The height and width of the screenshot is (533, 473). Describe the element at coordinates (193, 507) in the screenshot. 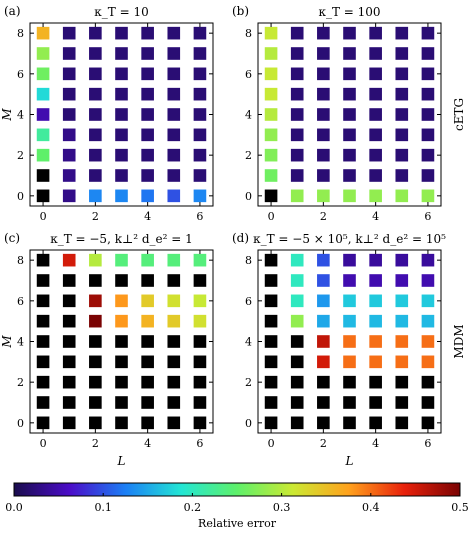

I see `colorbar-tick-label: 0.2` at that location.